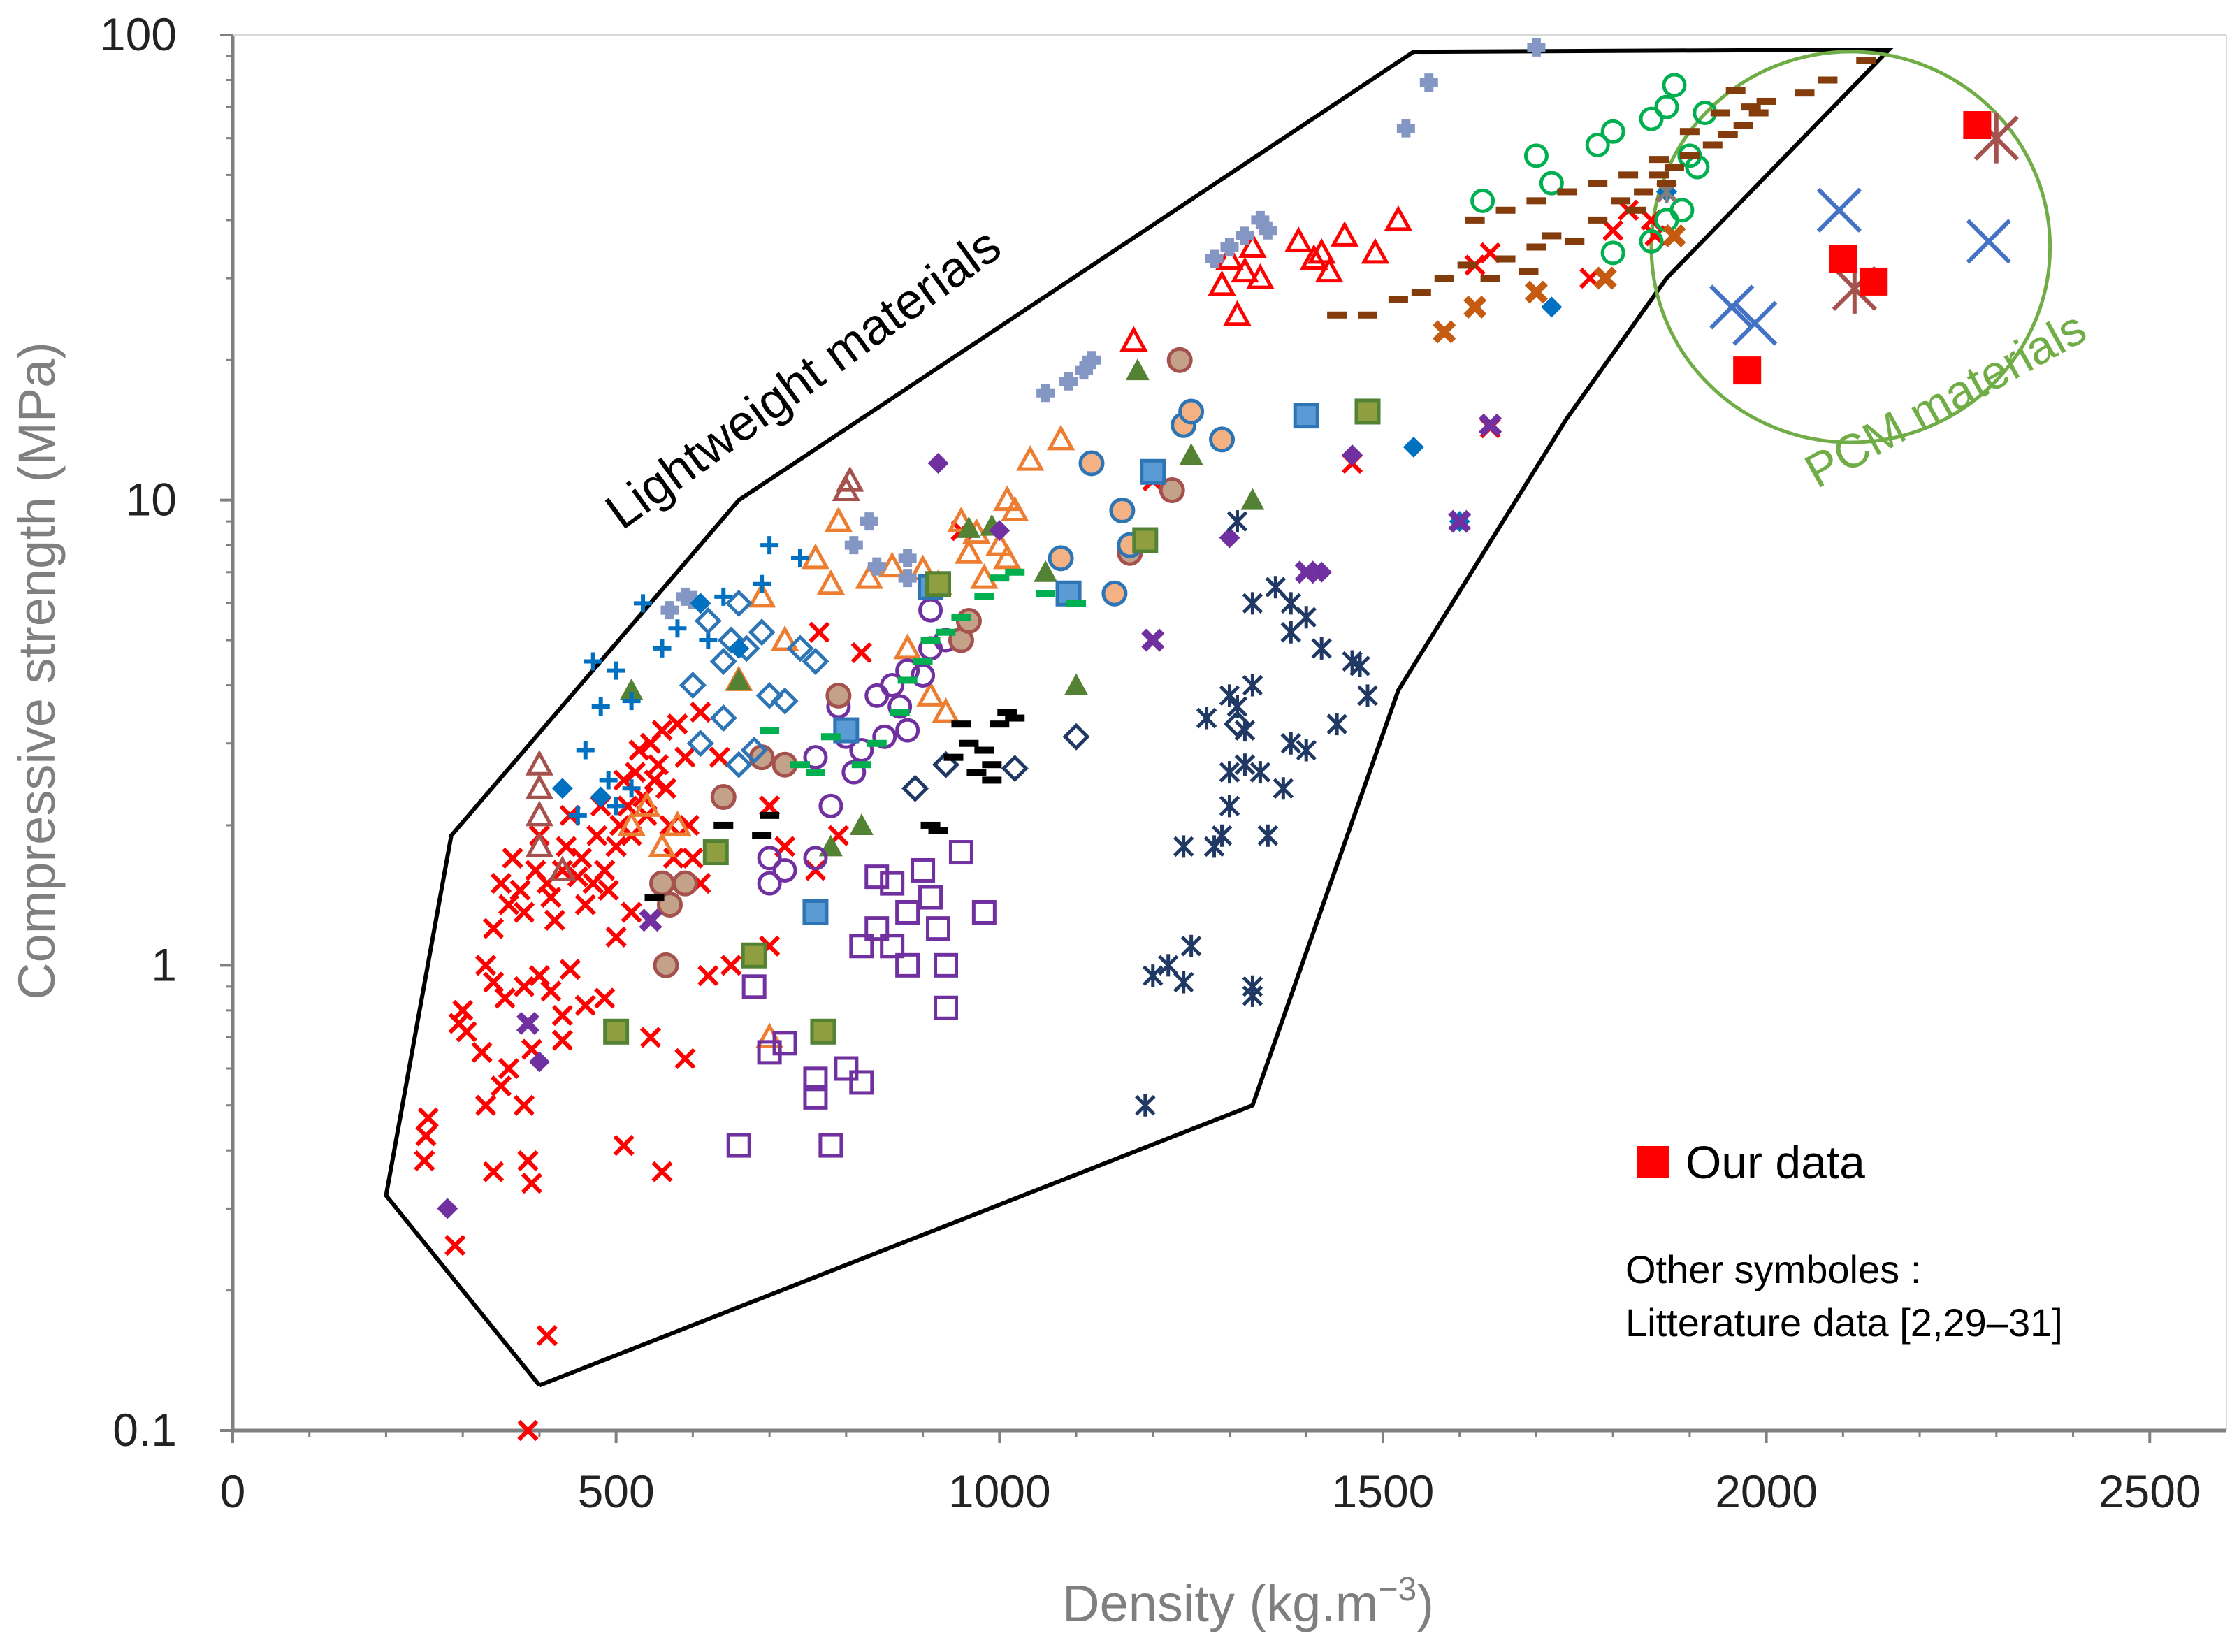  What do you see at coordinates (164, 964) in the screenshot?
I see `y-tick-label: 1` at bounding box center [164, 964].